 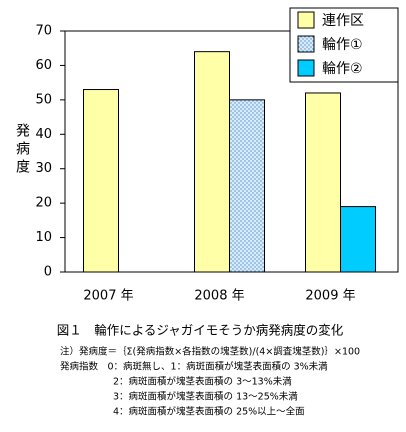 What do you see at coordinates (306, 44) in the screenshot?
I see `legend-pattern` at bounding box center [306, 44].